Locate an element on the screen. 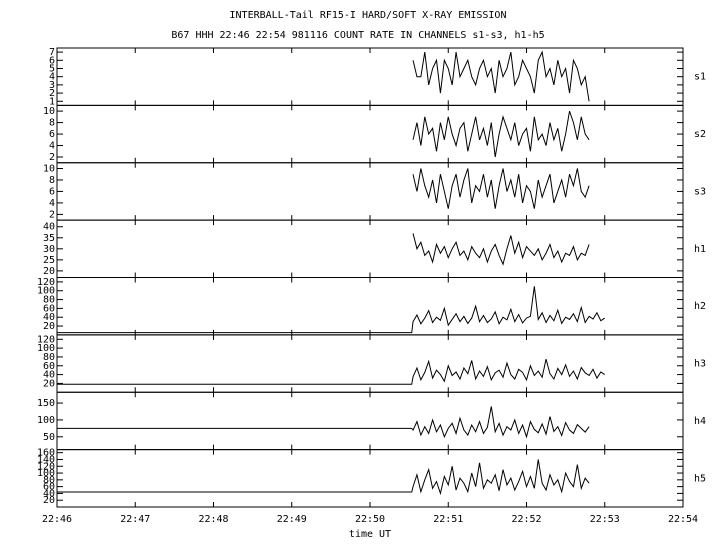 The width and height of the screenshot is (720, 550). x-tick-label: 22:50 is located at coordinates (370, 519).